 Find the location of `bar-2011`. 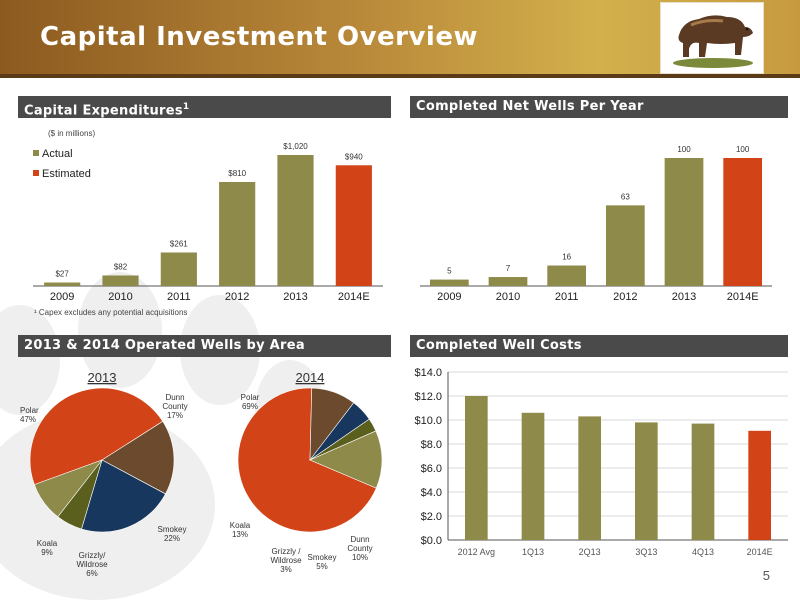

bar-2011 is located at coordinates (567, 275).